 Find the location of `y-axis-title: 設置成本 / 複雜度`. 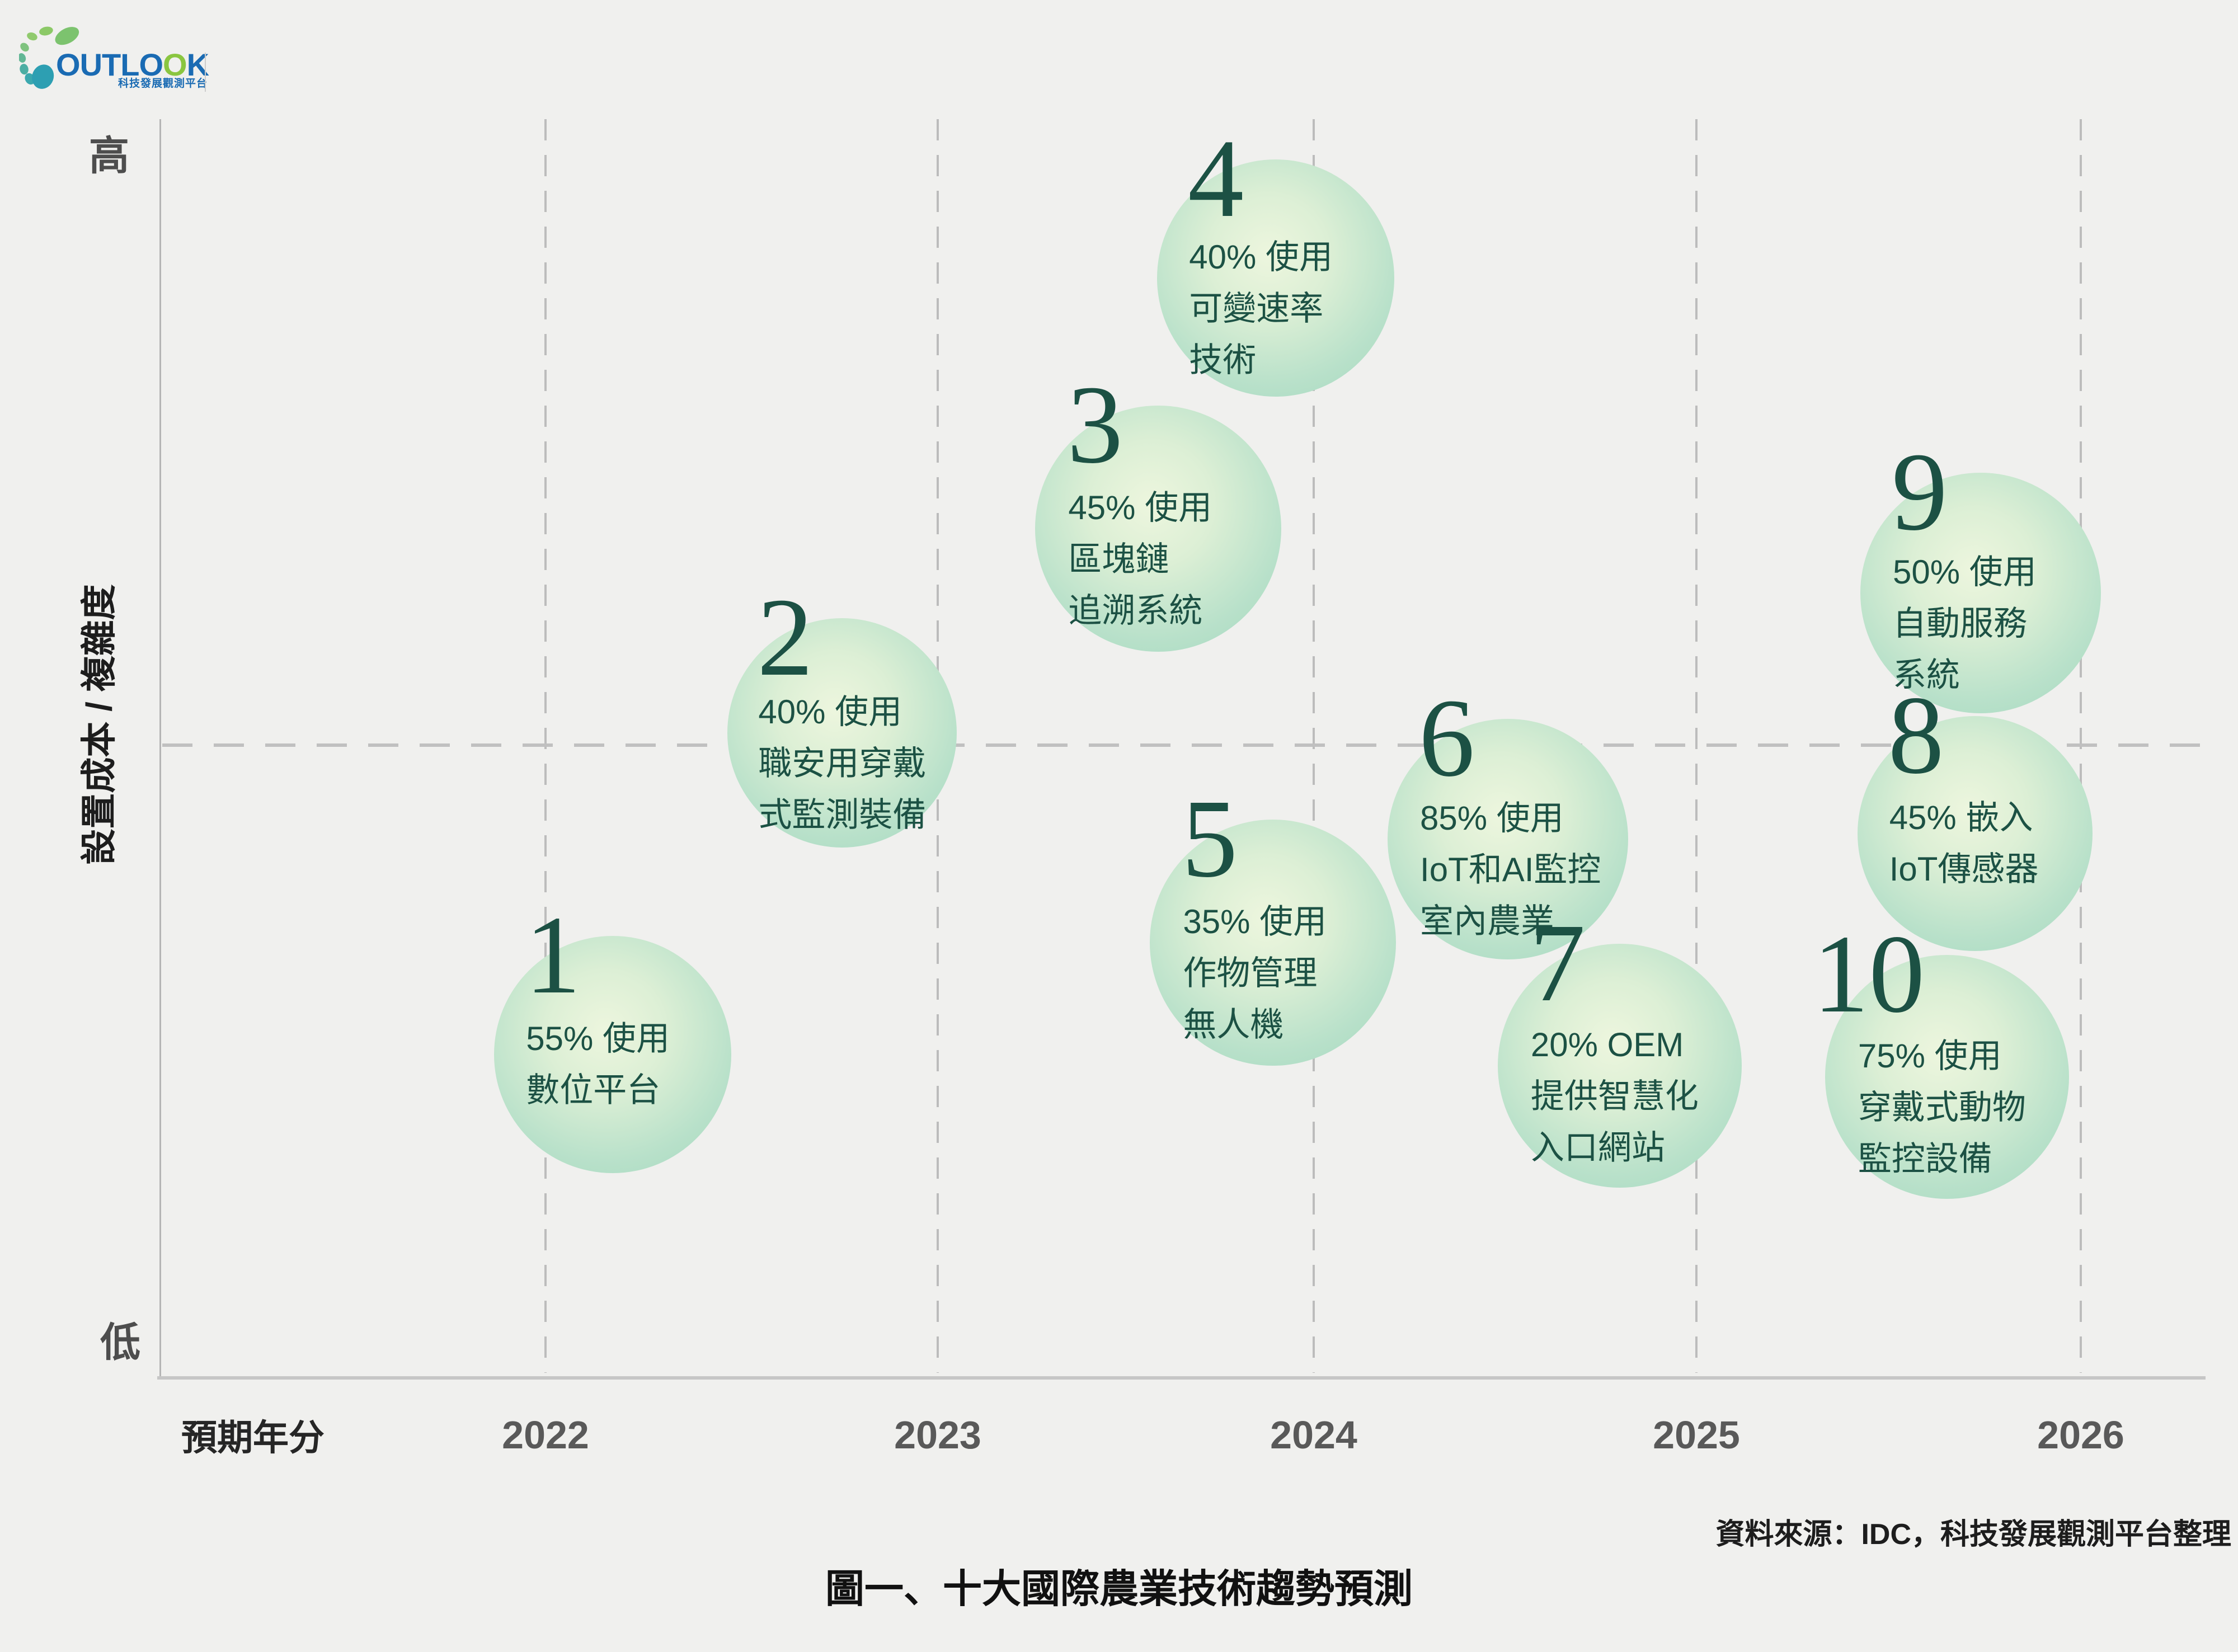

y-axis-title: 設置成本 / 複雜度 is located at coordinates (99, 725).